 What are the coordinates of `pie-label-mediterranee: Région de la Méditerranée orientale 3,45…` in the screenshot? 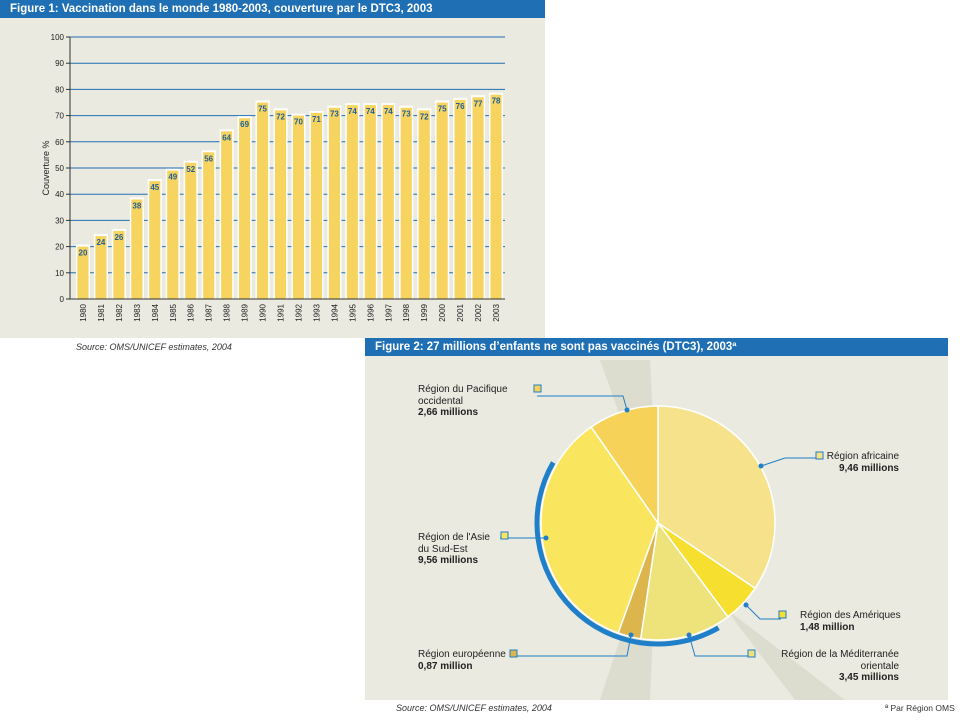 It's located at (832, 666).